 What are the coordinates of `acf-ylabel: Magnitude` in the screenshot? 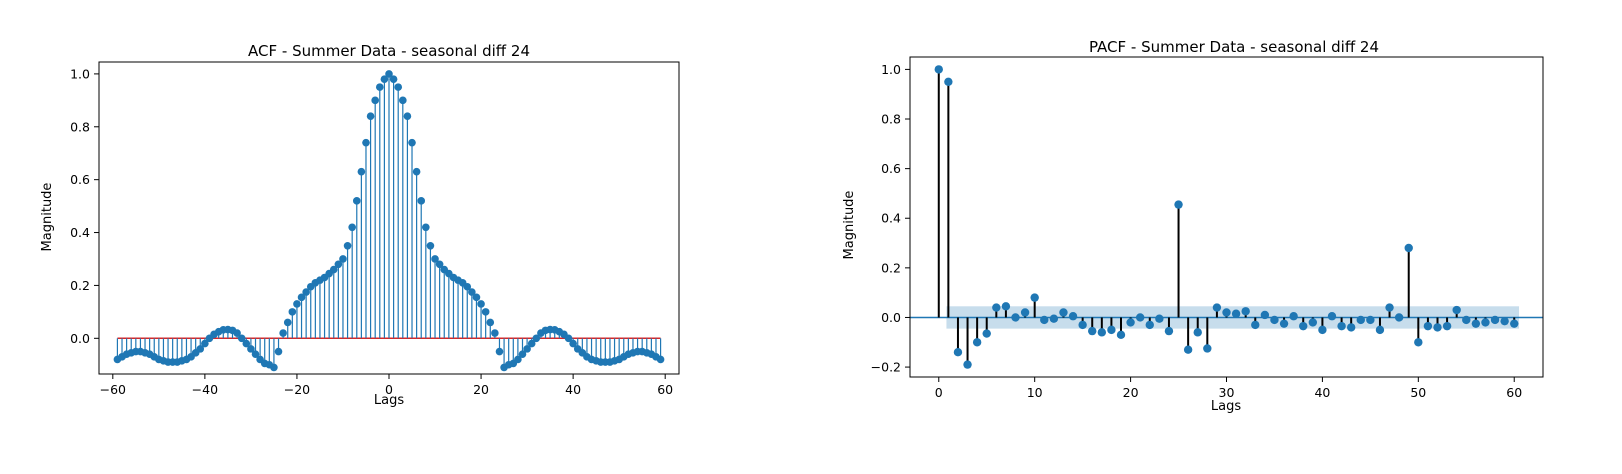 It's located at (47, 217).